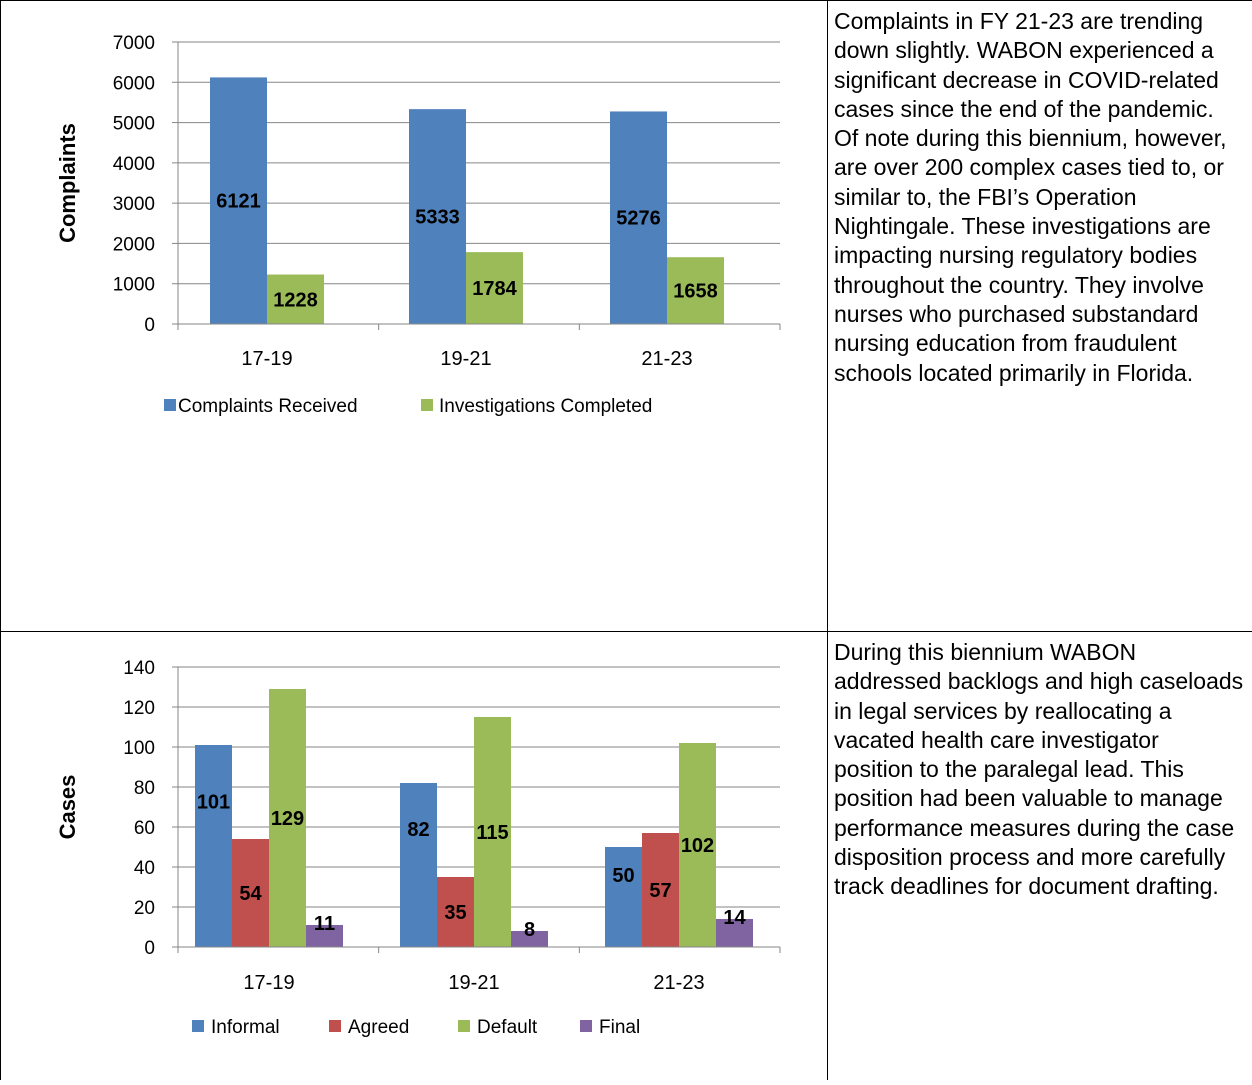 Image resolution: width=1252 pixels, height=1085 pixels. What do you see at coordinates (378, 1027) in the screenshot?
I see `legend-label: Agreed` at bounding box center [378, 1027].